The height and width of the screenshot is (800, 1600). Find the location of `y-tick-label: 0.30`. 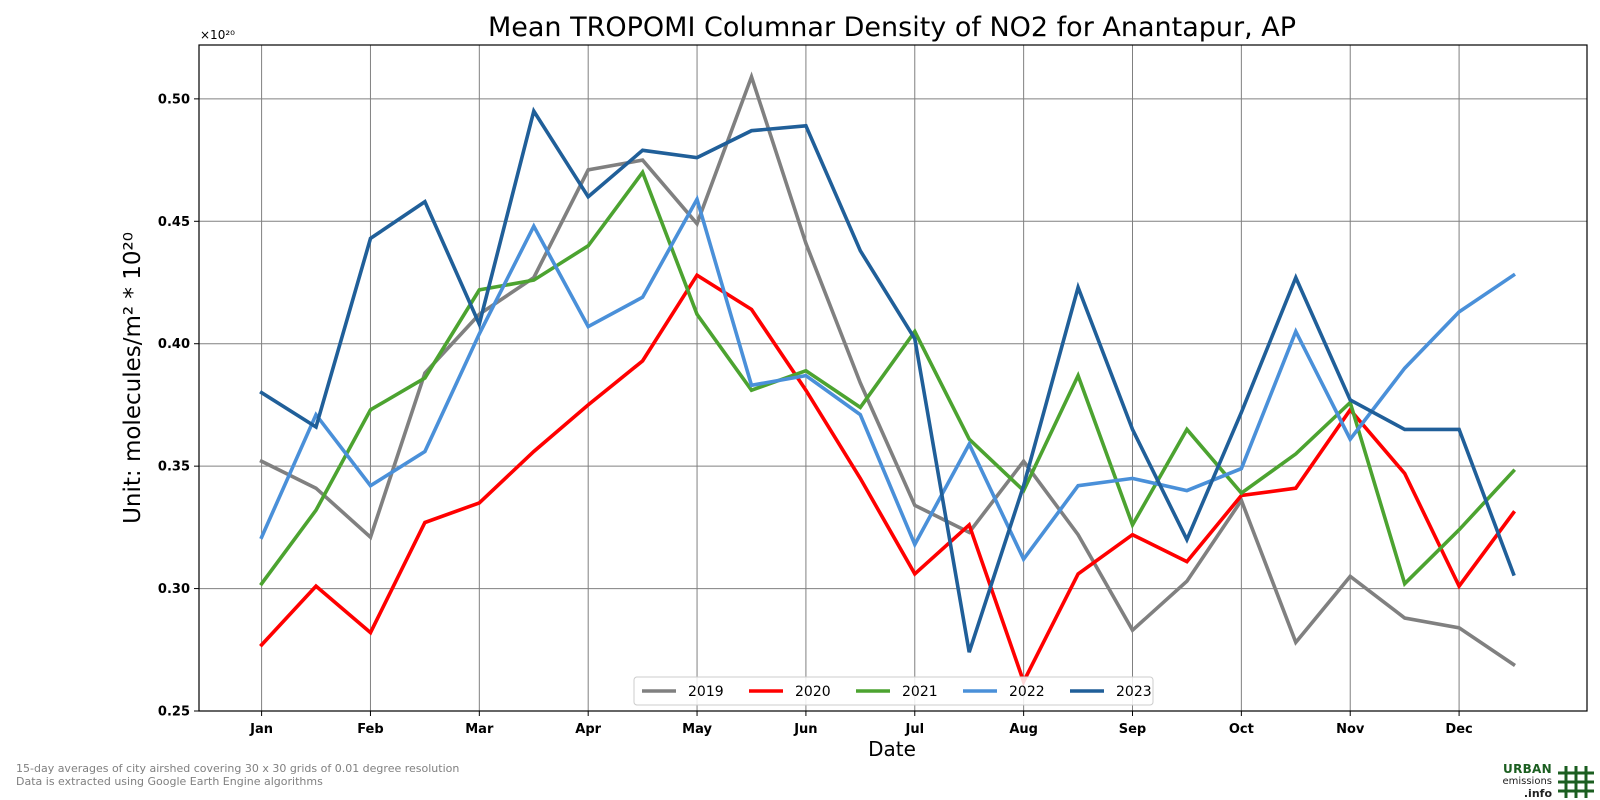

y-tick-label: 0.30 is located at coordinates (174, 589).